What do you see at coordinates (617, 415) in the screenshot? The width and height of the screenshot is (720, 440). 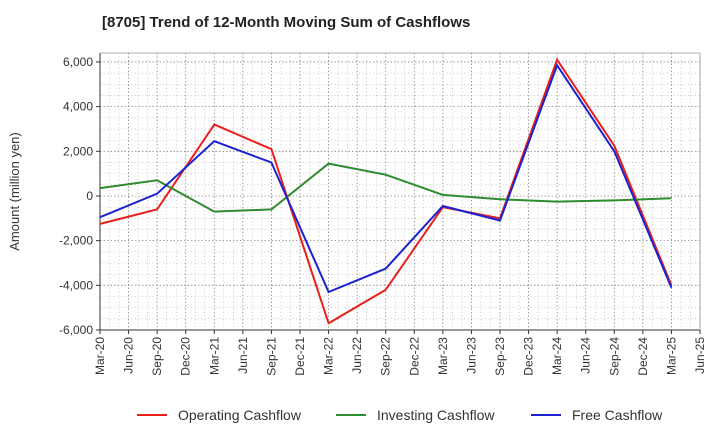 I see `free-cashflow-legend-label: Free Cashflow` at bounding box center [617, 415].